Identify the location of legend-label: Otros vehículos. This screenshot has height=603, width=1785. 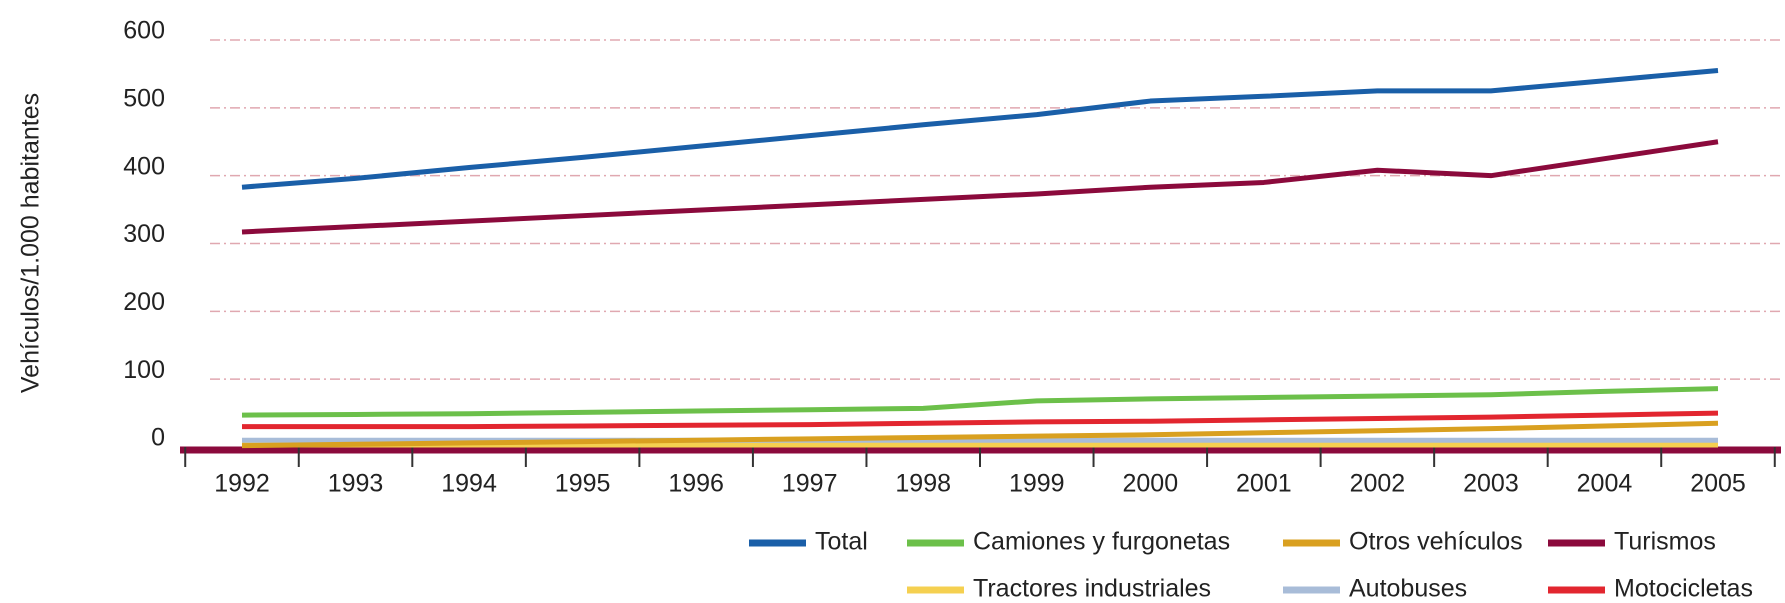
(1436, 542).